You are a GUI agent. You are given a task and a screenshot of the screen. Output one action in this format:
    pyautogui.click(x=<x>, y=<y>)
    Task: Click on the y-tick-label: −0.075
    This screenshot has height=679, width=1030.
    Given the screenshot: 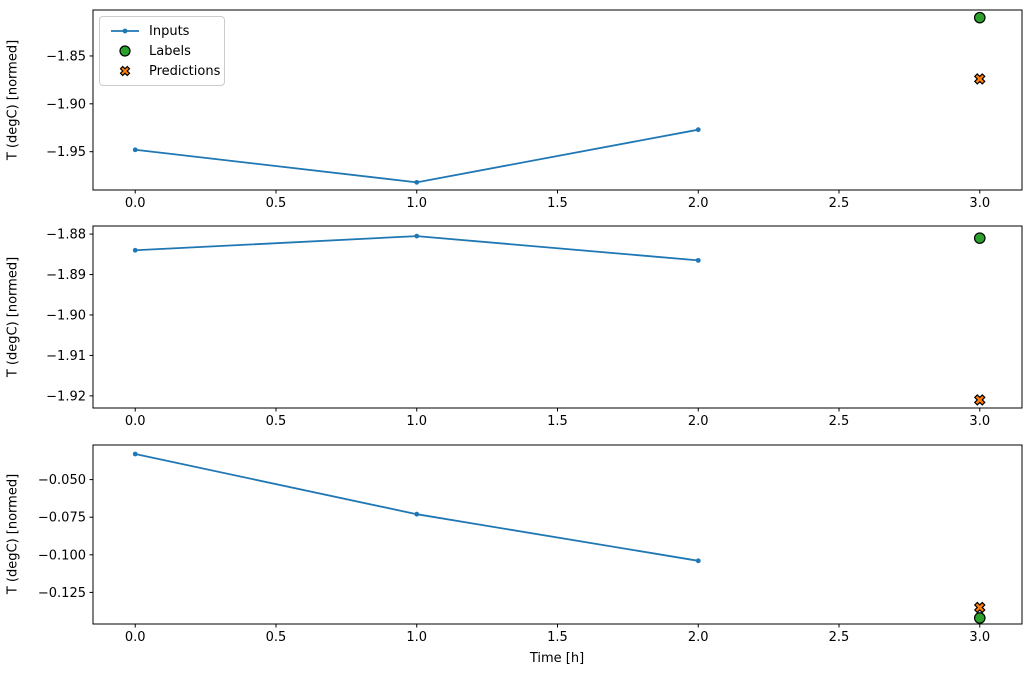 What is the action you would take?
    pyautogui.click(x=62, y=518)
    